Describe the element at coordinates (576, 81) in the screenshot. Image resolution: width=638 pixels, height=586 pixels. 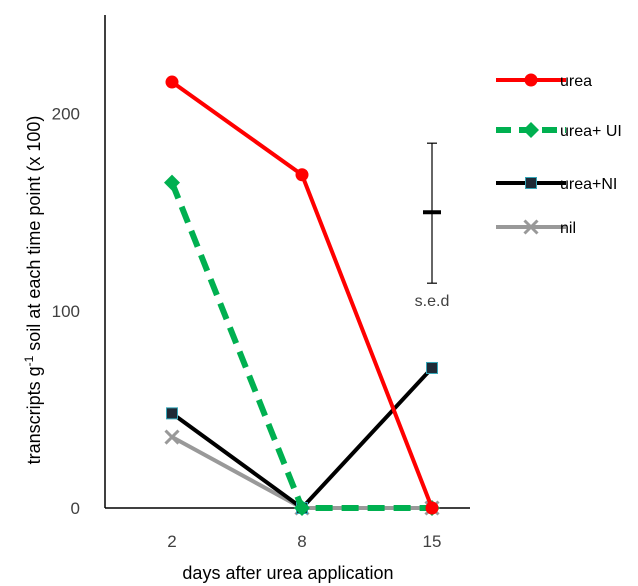
I see `legend-label: urea` at that location.